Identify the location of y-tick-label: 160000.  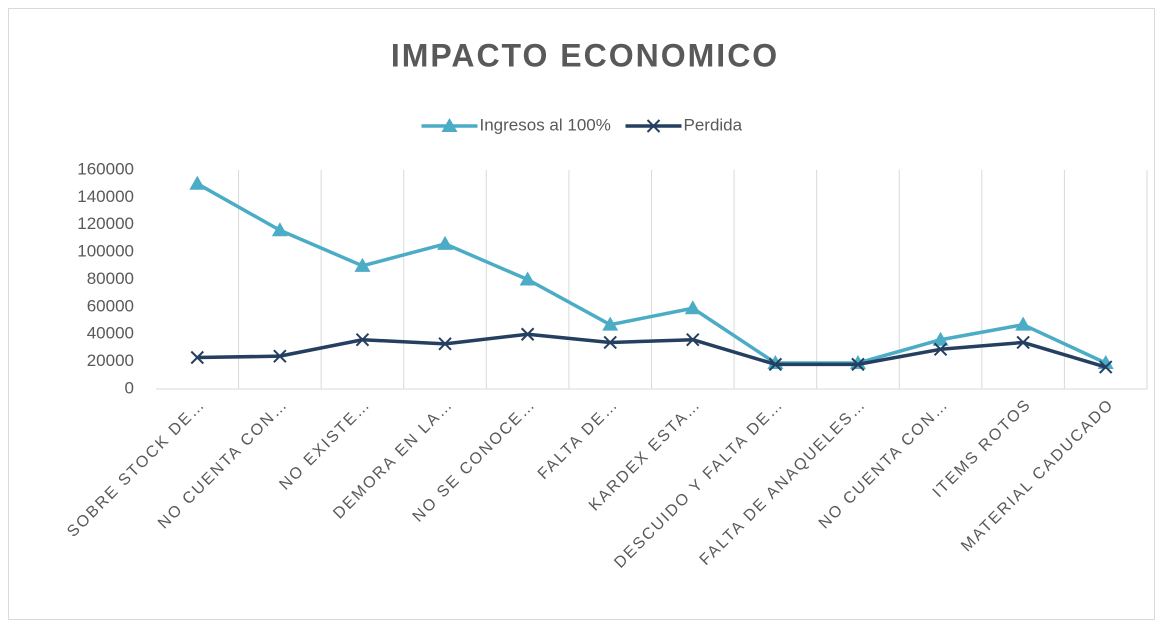
(105, 168).